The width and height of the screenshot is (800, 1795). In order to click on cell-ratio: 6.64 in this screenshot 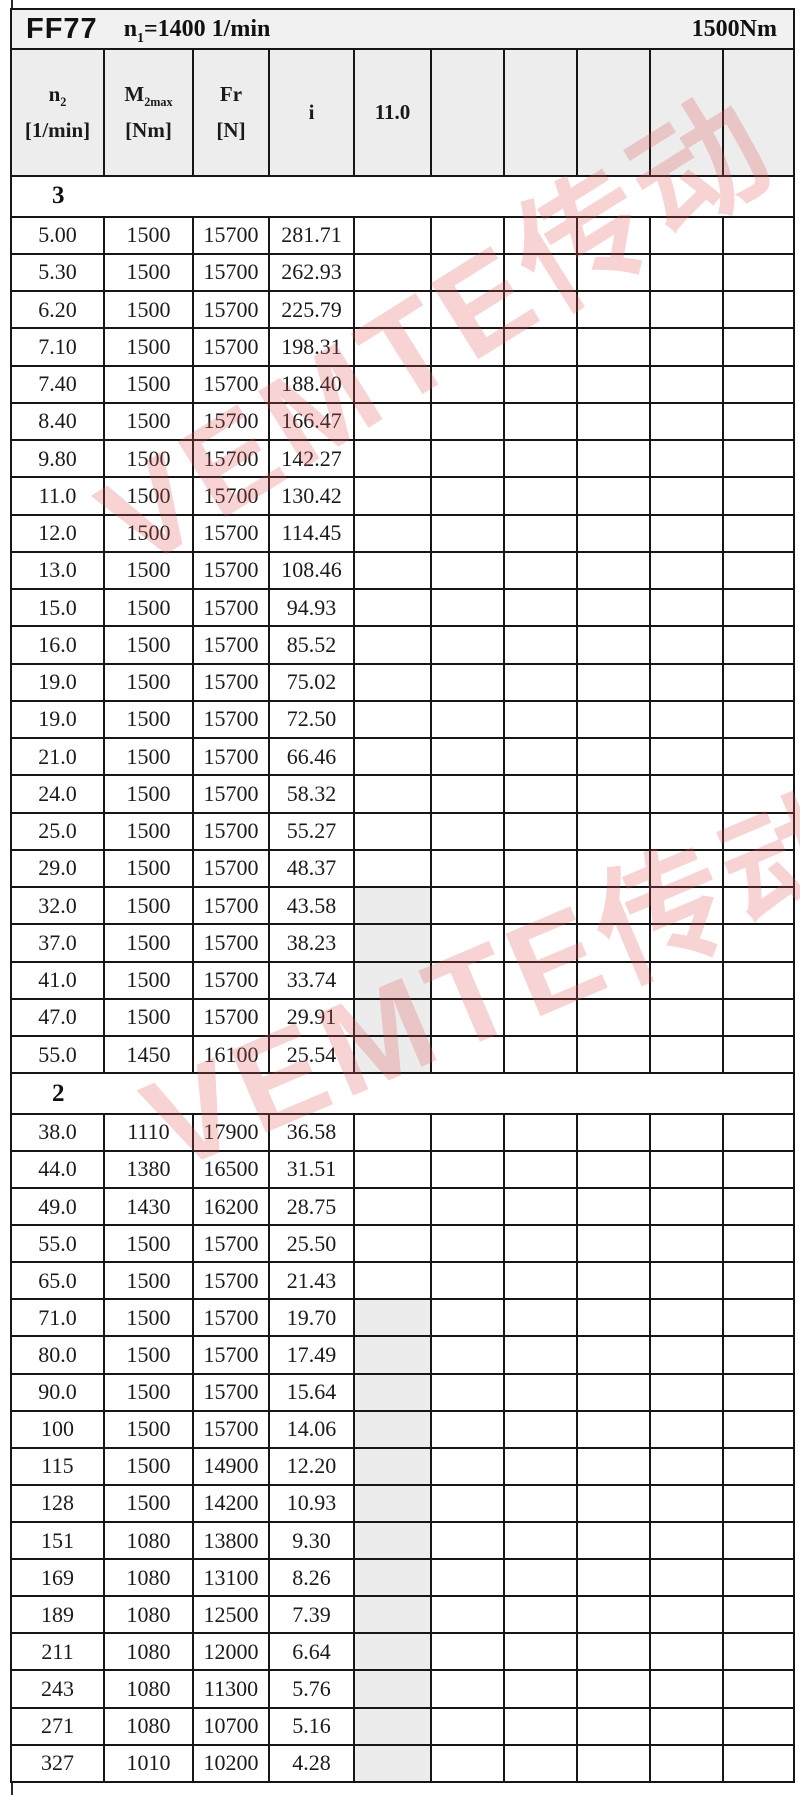, I will do `click(310, 1652)`.